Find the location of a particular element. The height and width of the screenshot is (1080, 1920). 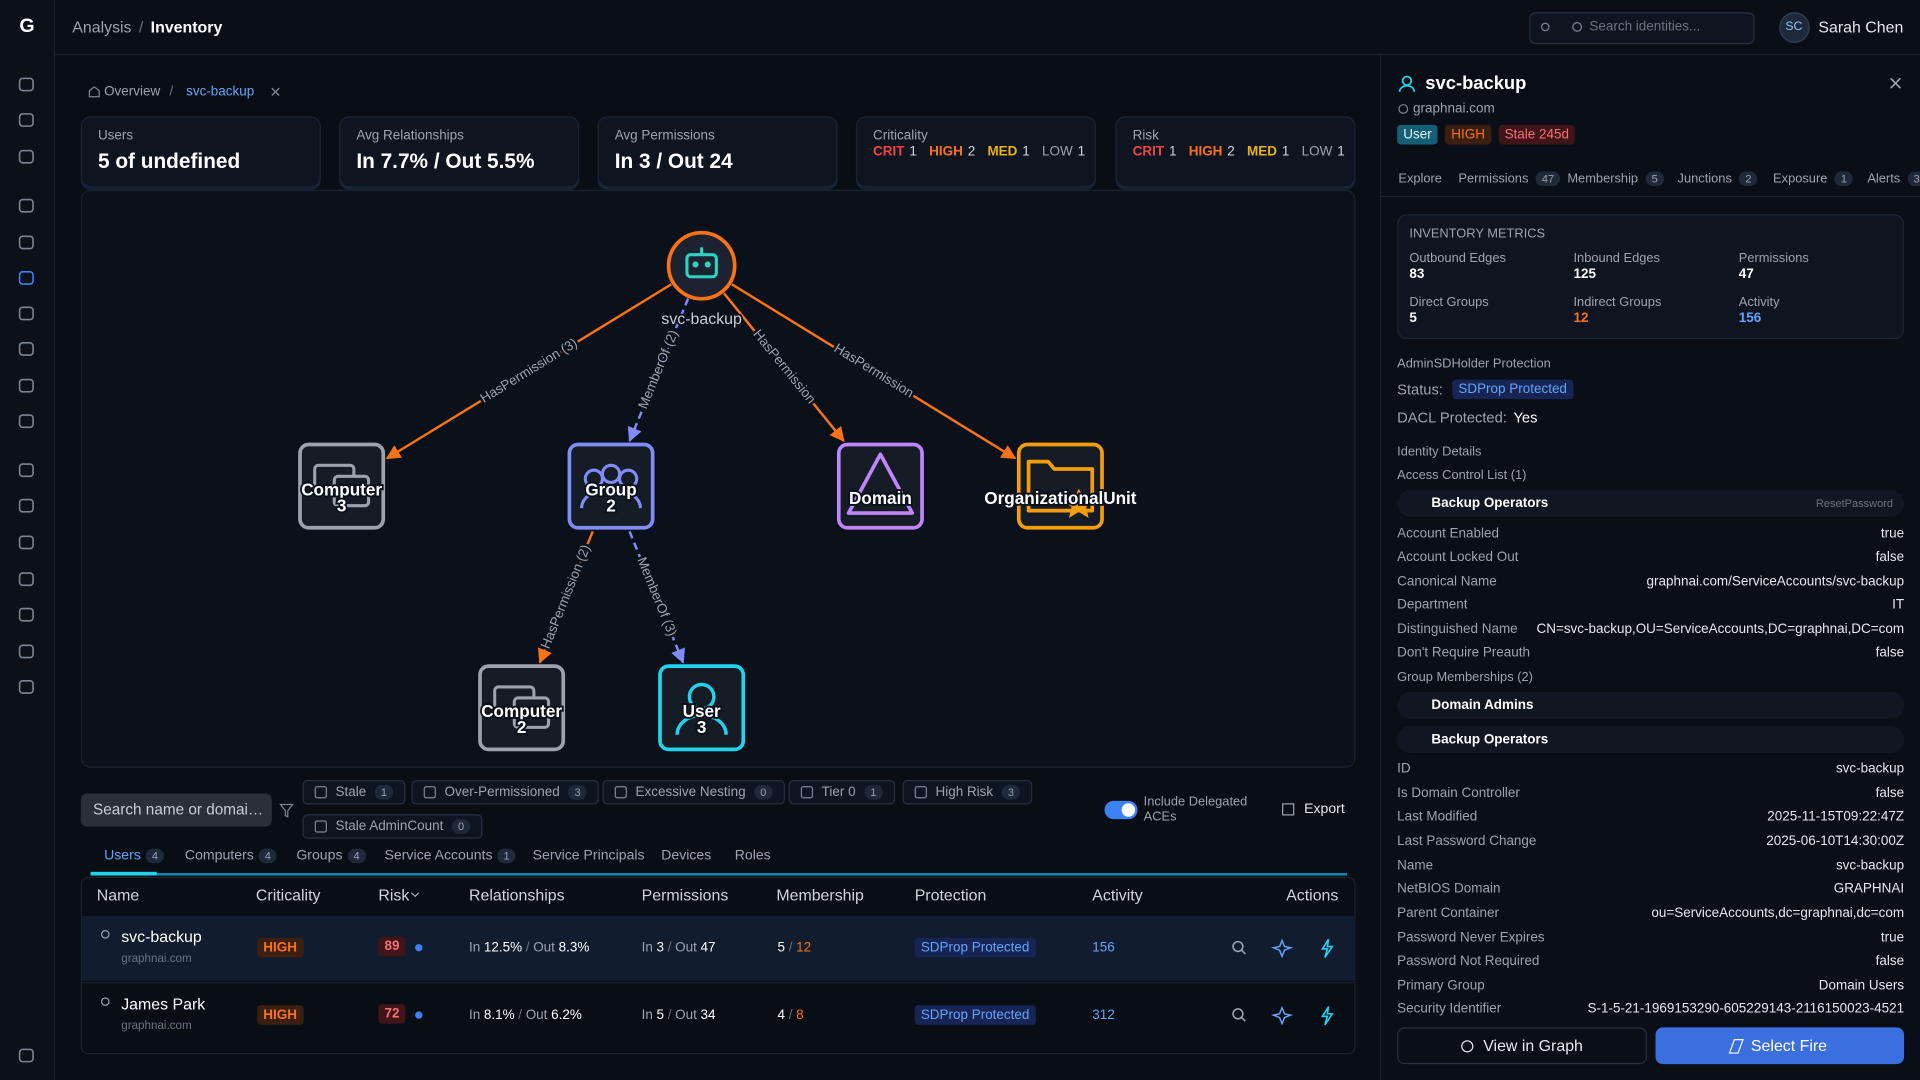

user-icon is located at coordinates (1407, 88).